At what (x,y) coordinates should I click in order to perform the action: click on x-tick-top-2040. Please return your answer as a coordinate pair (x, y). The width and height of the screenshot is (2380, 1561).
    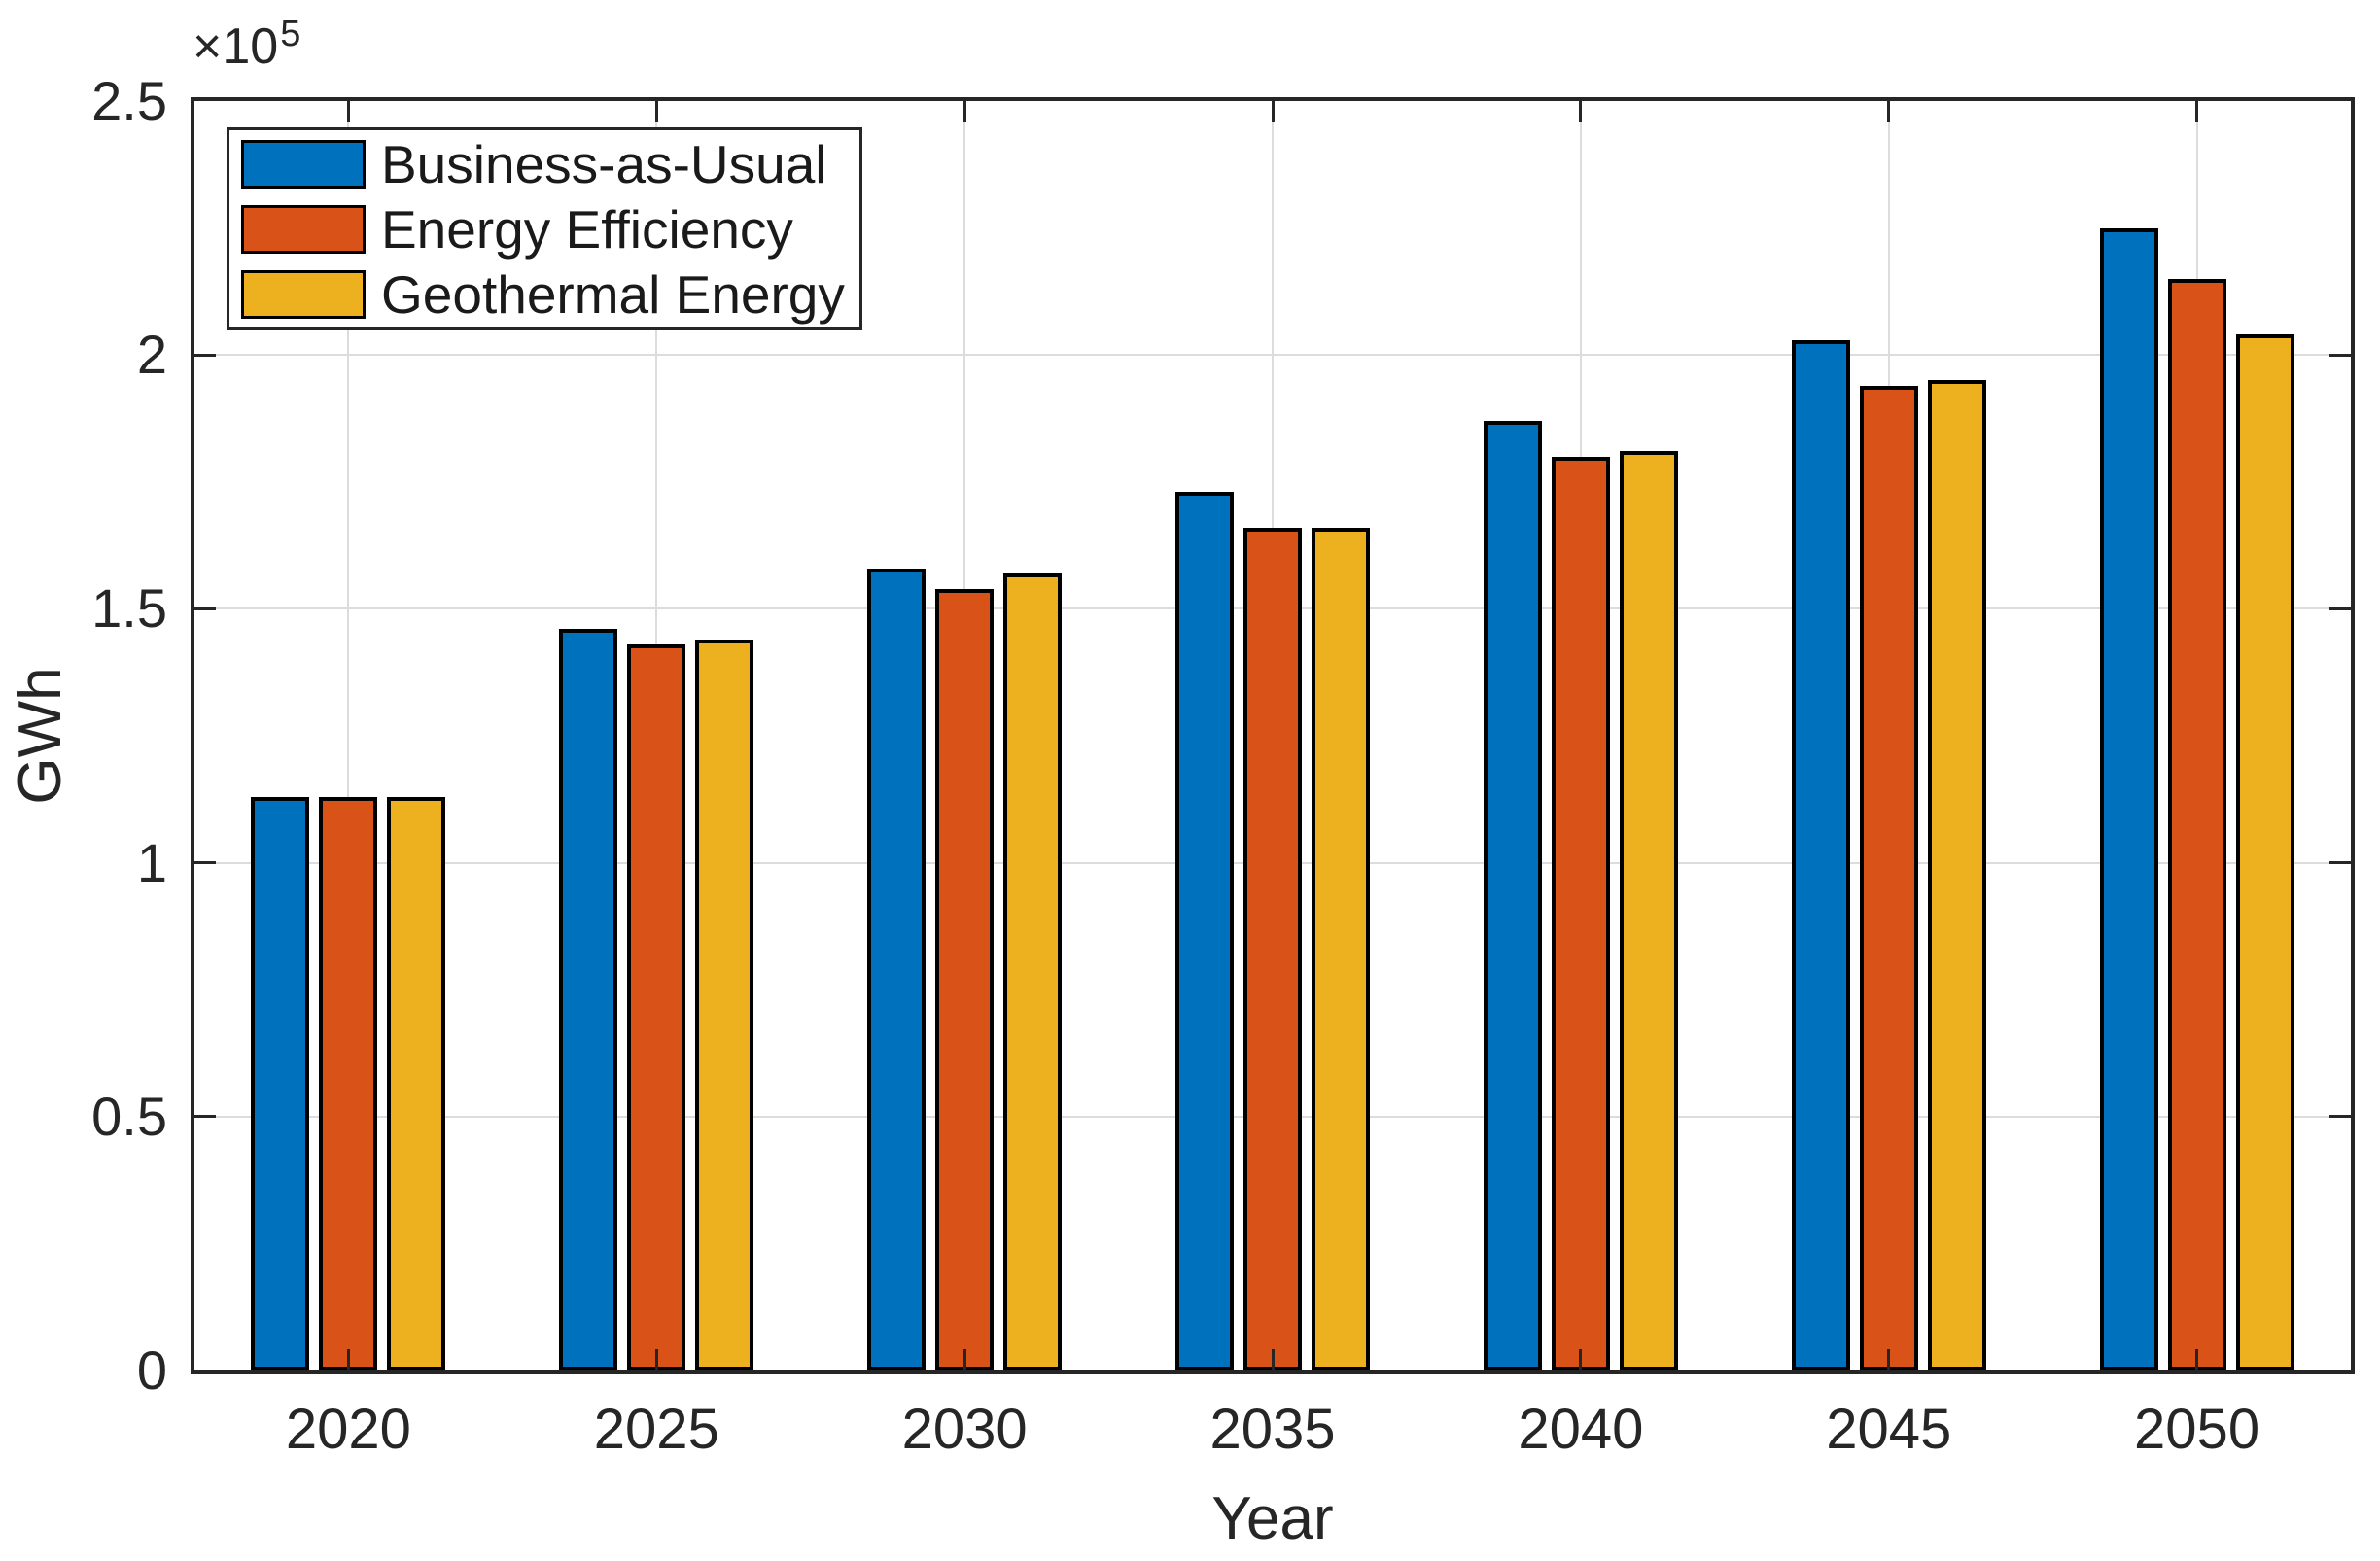
    Looking at the image, I should click on (1581, 111).